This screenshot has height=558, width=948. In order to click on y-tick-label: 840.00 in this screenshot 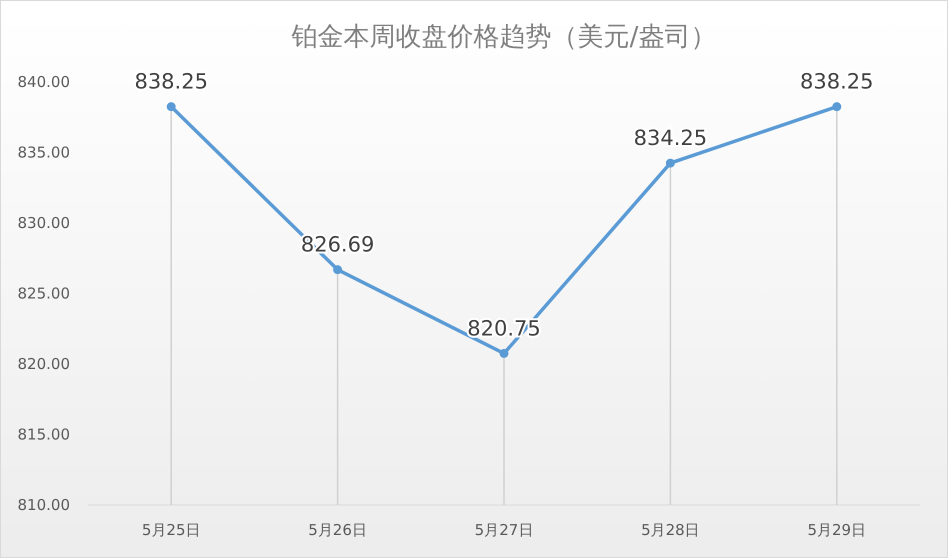, I will do `click(44, 82)`.